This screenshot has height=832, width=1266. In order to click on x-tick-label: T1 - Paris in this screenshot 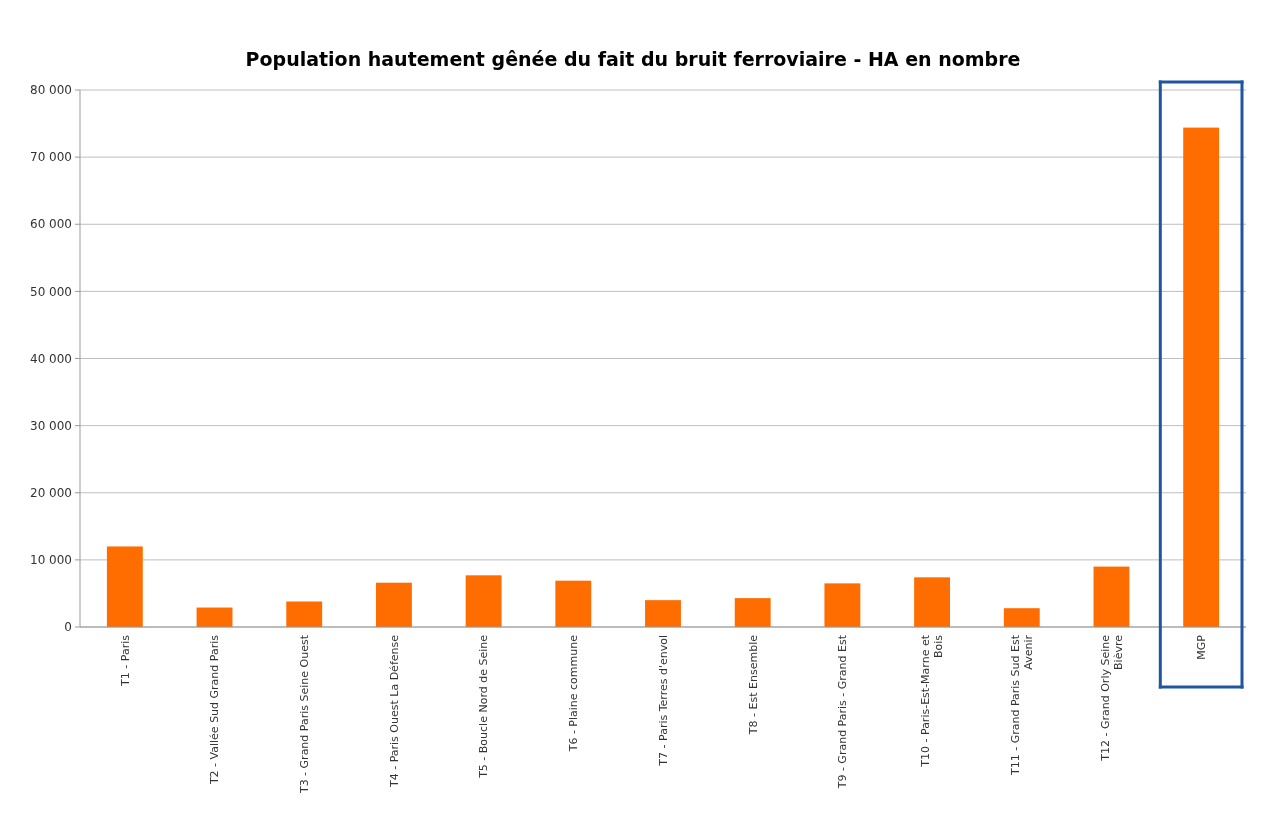, I will do `click(125, 660)`.